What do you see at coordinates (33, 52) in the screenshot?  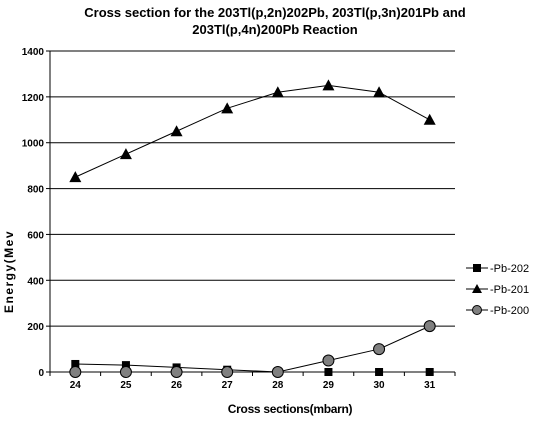 I see `y-tick-label: 1400` at bounding box center [33, 52].